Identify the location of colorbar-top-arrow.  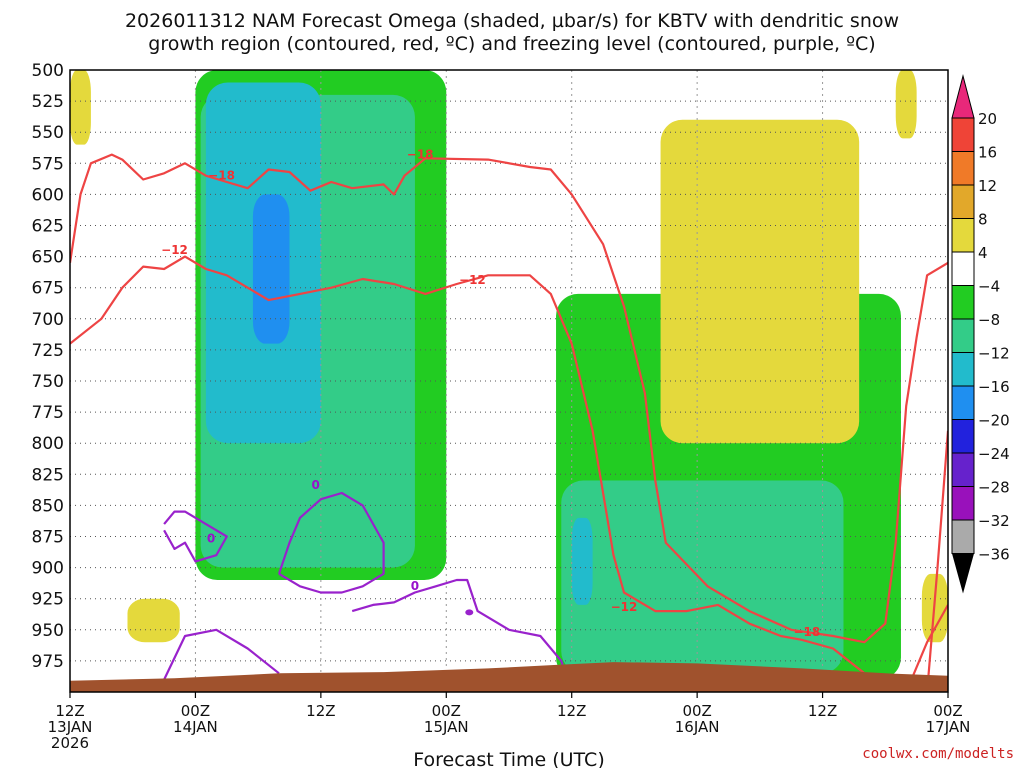
(963, 96).